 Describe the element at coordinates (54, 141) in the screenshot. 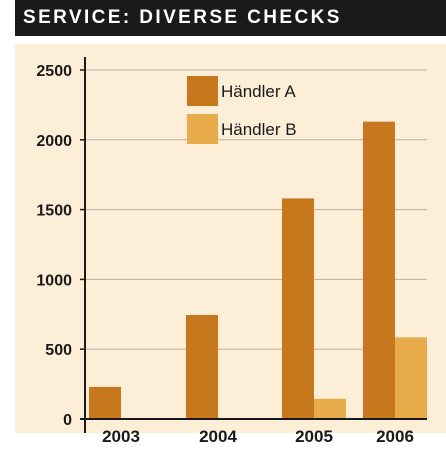

I see `y-tick-label: 2000` at that location.